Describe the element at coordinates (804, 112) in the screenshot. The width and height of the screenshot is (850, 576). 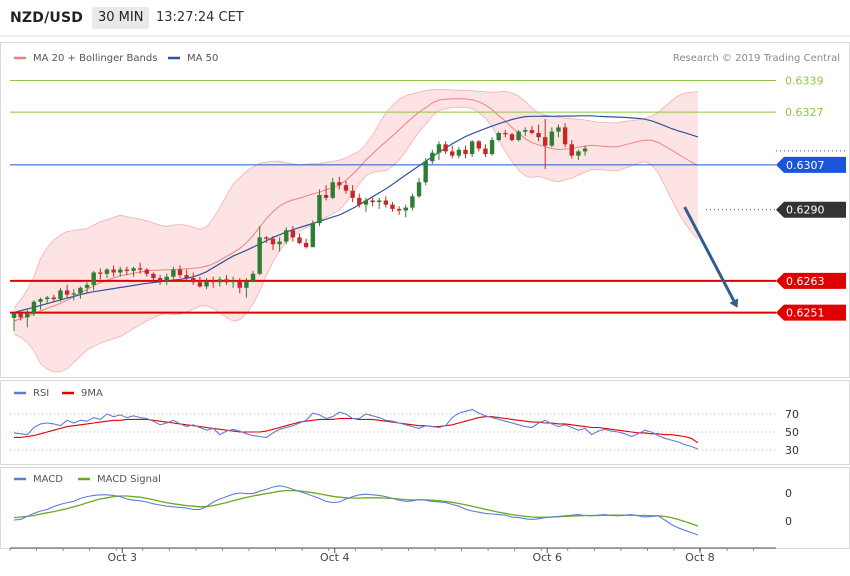
I see `level-label-0.6327: 0.6327` at that location.